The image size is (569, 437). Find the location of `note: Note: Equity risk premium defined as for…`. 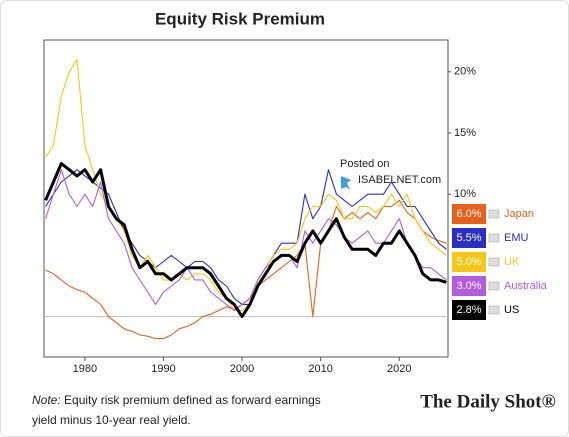

note: Note: Equity risk premium defined as for… is located at coordinates (176, 400).